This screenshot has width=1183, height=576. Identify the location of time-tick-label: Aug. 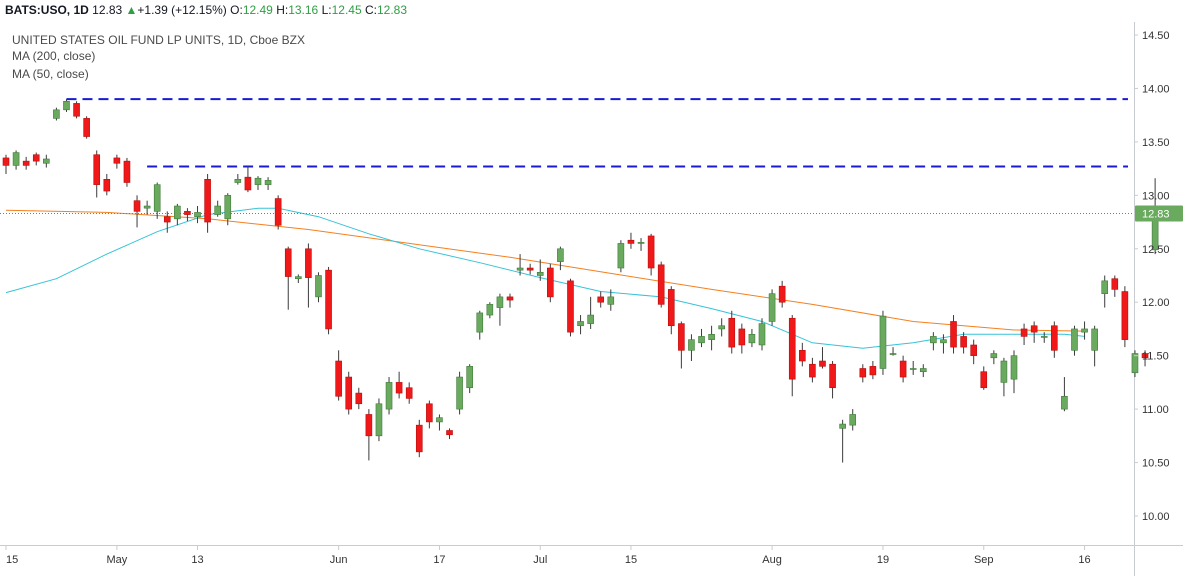
(772, 560).